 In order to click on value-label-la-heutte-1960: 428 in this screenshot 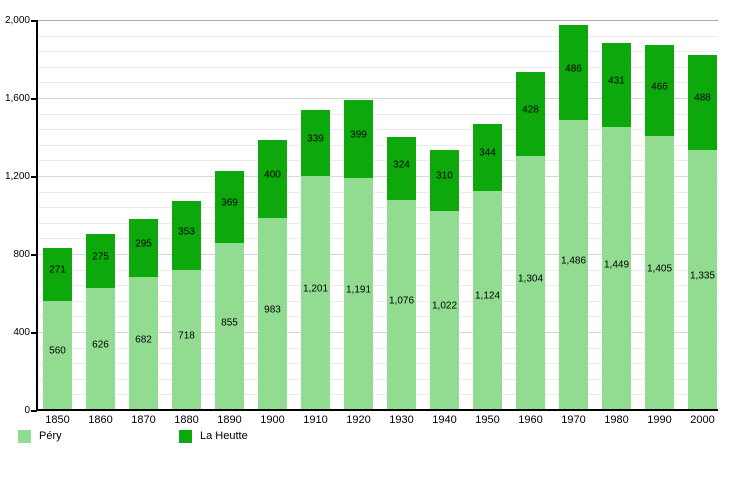, I will do `click(530, 110)`.